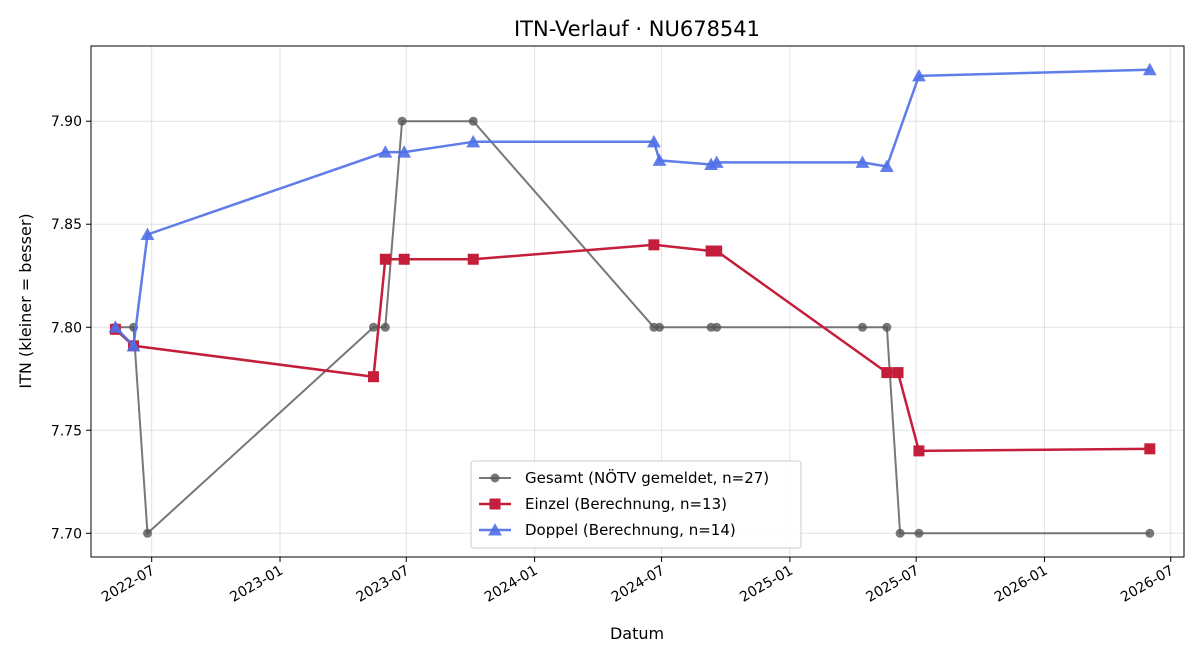 This screenshot has height=660, width=1200. I want to click on x-axis-label: Datum, so click(637, 633).